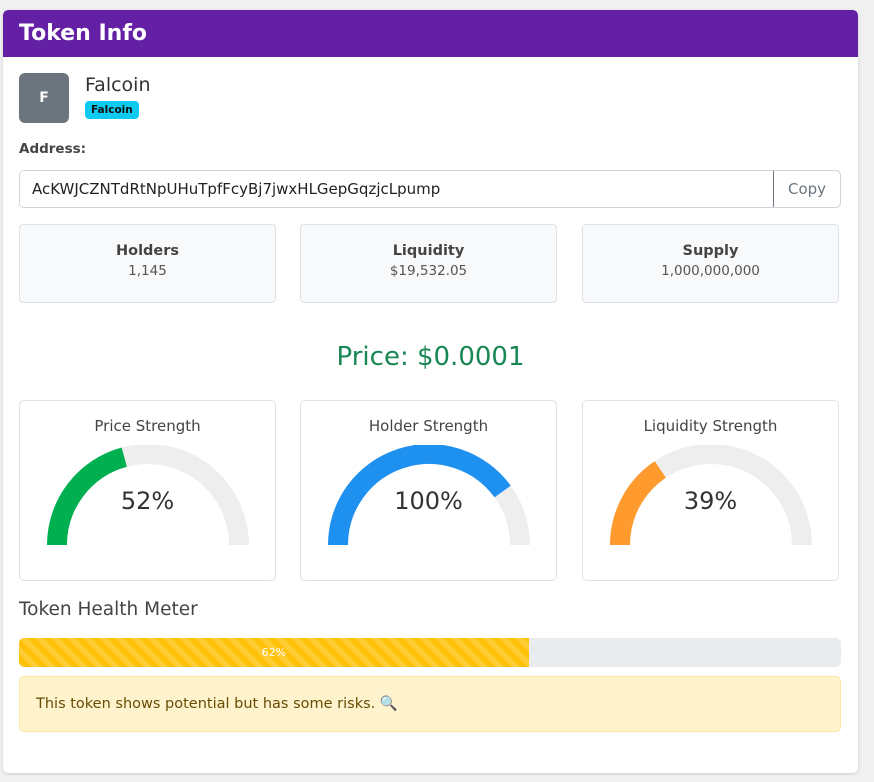  I want to click on copy-button: Copy, so click(806, 189).